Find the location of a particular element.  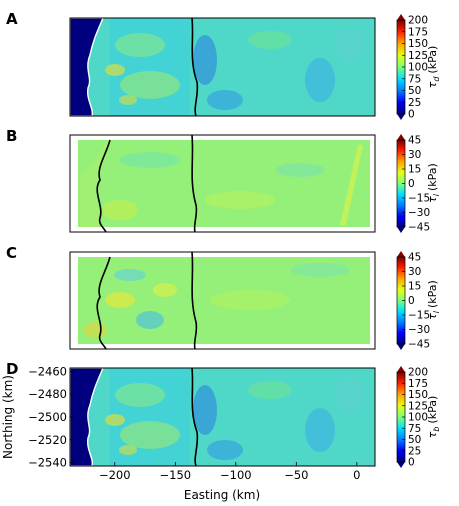

colorbar-sub-b: l is located at coordinates (436, 194).